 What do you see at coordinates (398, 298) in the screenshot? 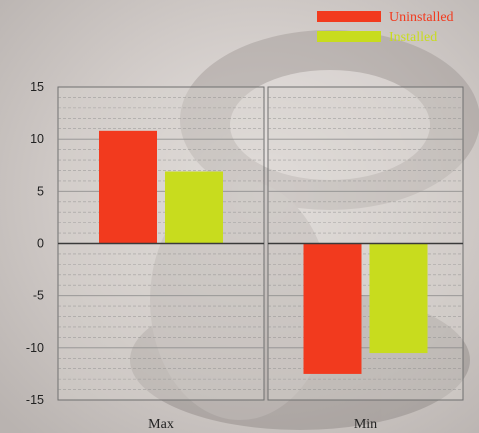
I see `bar-installed-min` at bounding box center [398, 298].